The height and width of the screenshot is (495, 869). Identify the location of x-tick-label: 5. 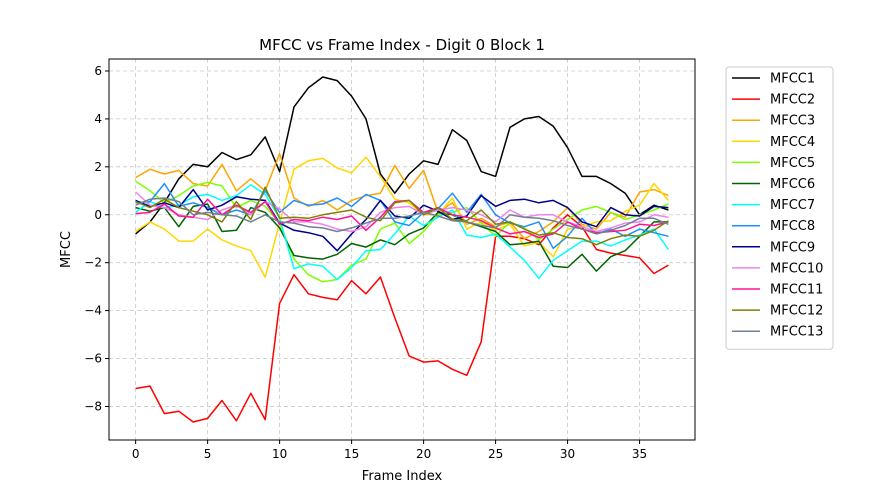
(208, 454).